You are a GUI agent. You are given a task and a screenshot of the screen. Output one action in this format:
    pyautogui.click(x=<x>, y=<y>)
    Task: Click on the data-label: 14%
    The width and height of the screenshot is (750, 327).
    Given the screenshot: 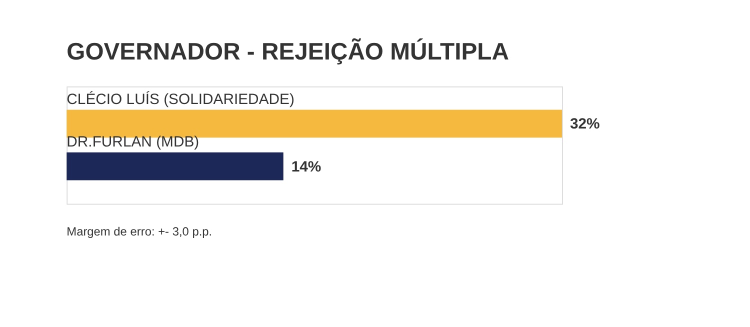 What is the action you would take?
    pyautogui.click(x=306, y=167)
    